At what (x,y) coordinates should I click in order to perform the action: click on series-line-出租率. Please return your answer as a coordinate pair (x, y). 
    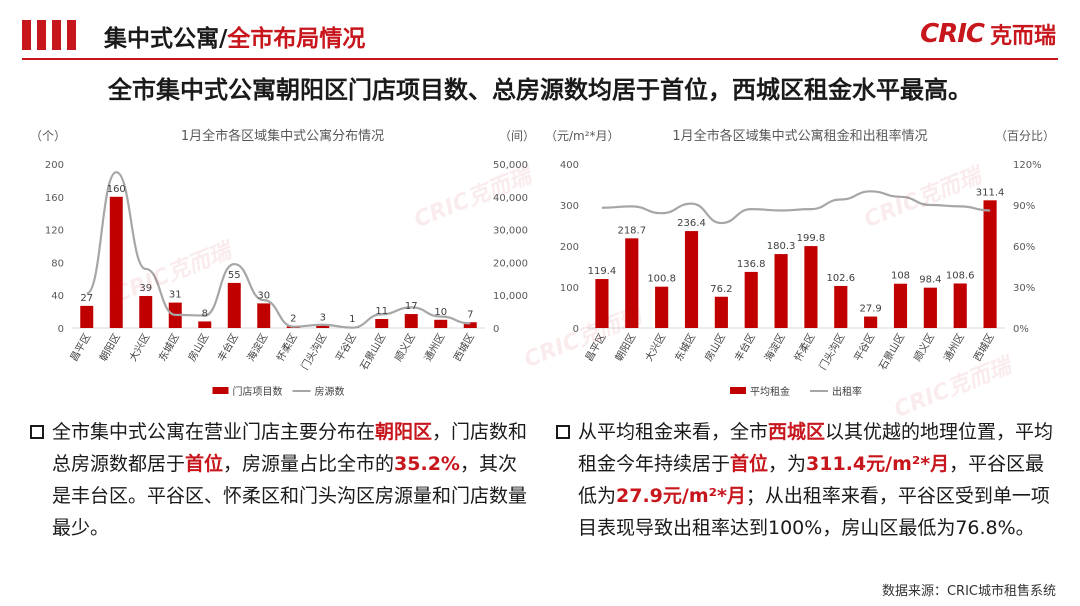
    Looking at the image, I should click on (796, 207).